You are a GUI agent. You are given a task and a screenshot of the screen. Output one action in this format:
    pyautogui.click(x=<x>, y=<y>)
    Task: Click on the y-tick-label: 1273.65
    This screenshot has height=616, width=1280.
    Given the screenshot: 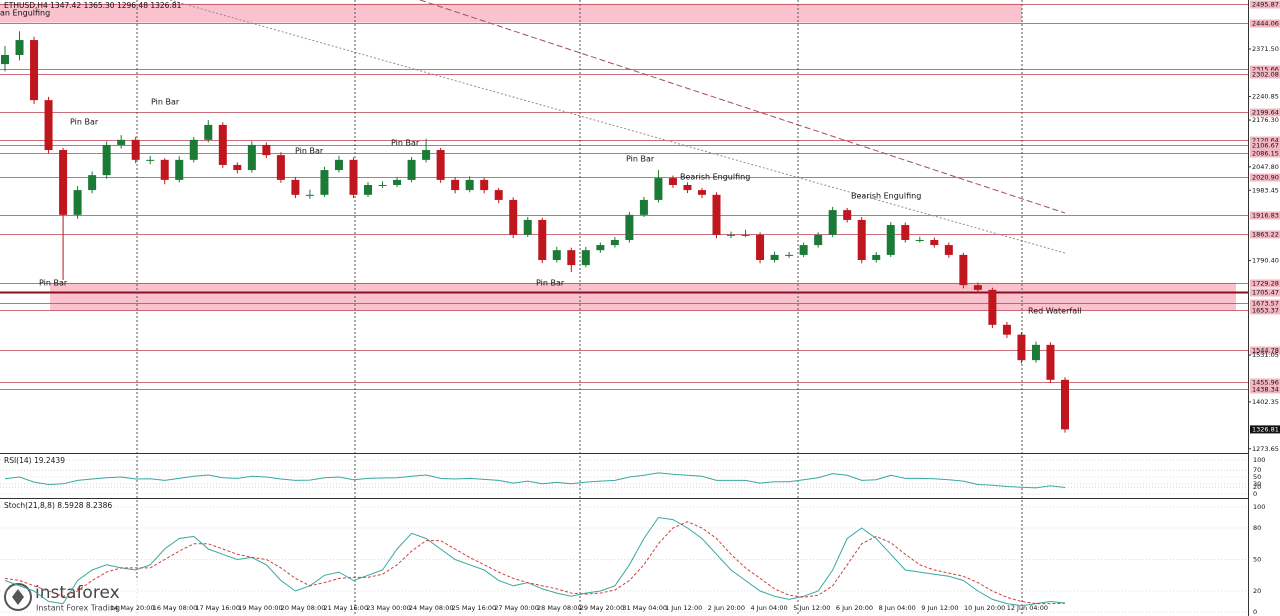 What is the action you would take?
    pyautogui.click(x=1265, y=449)
    